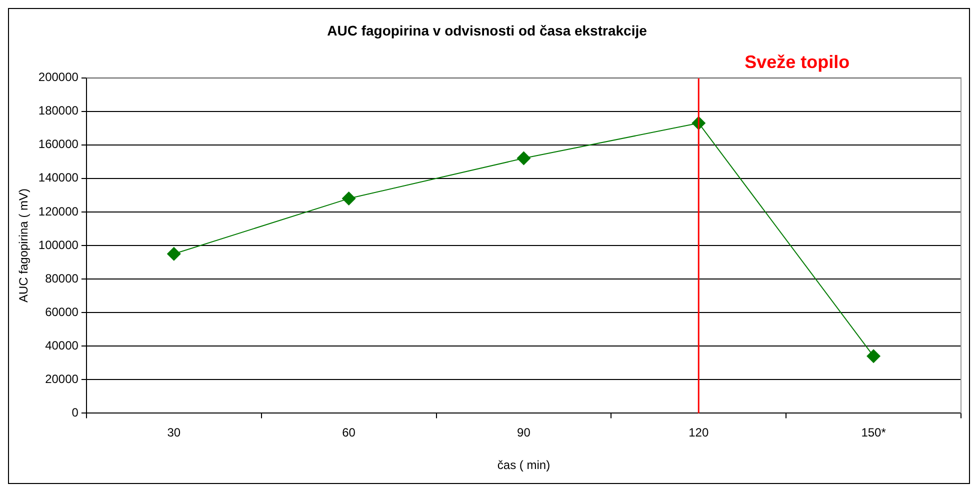  I want to click on x-tick-label: 120, so click(698, 433).